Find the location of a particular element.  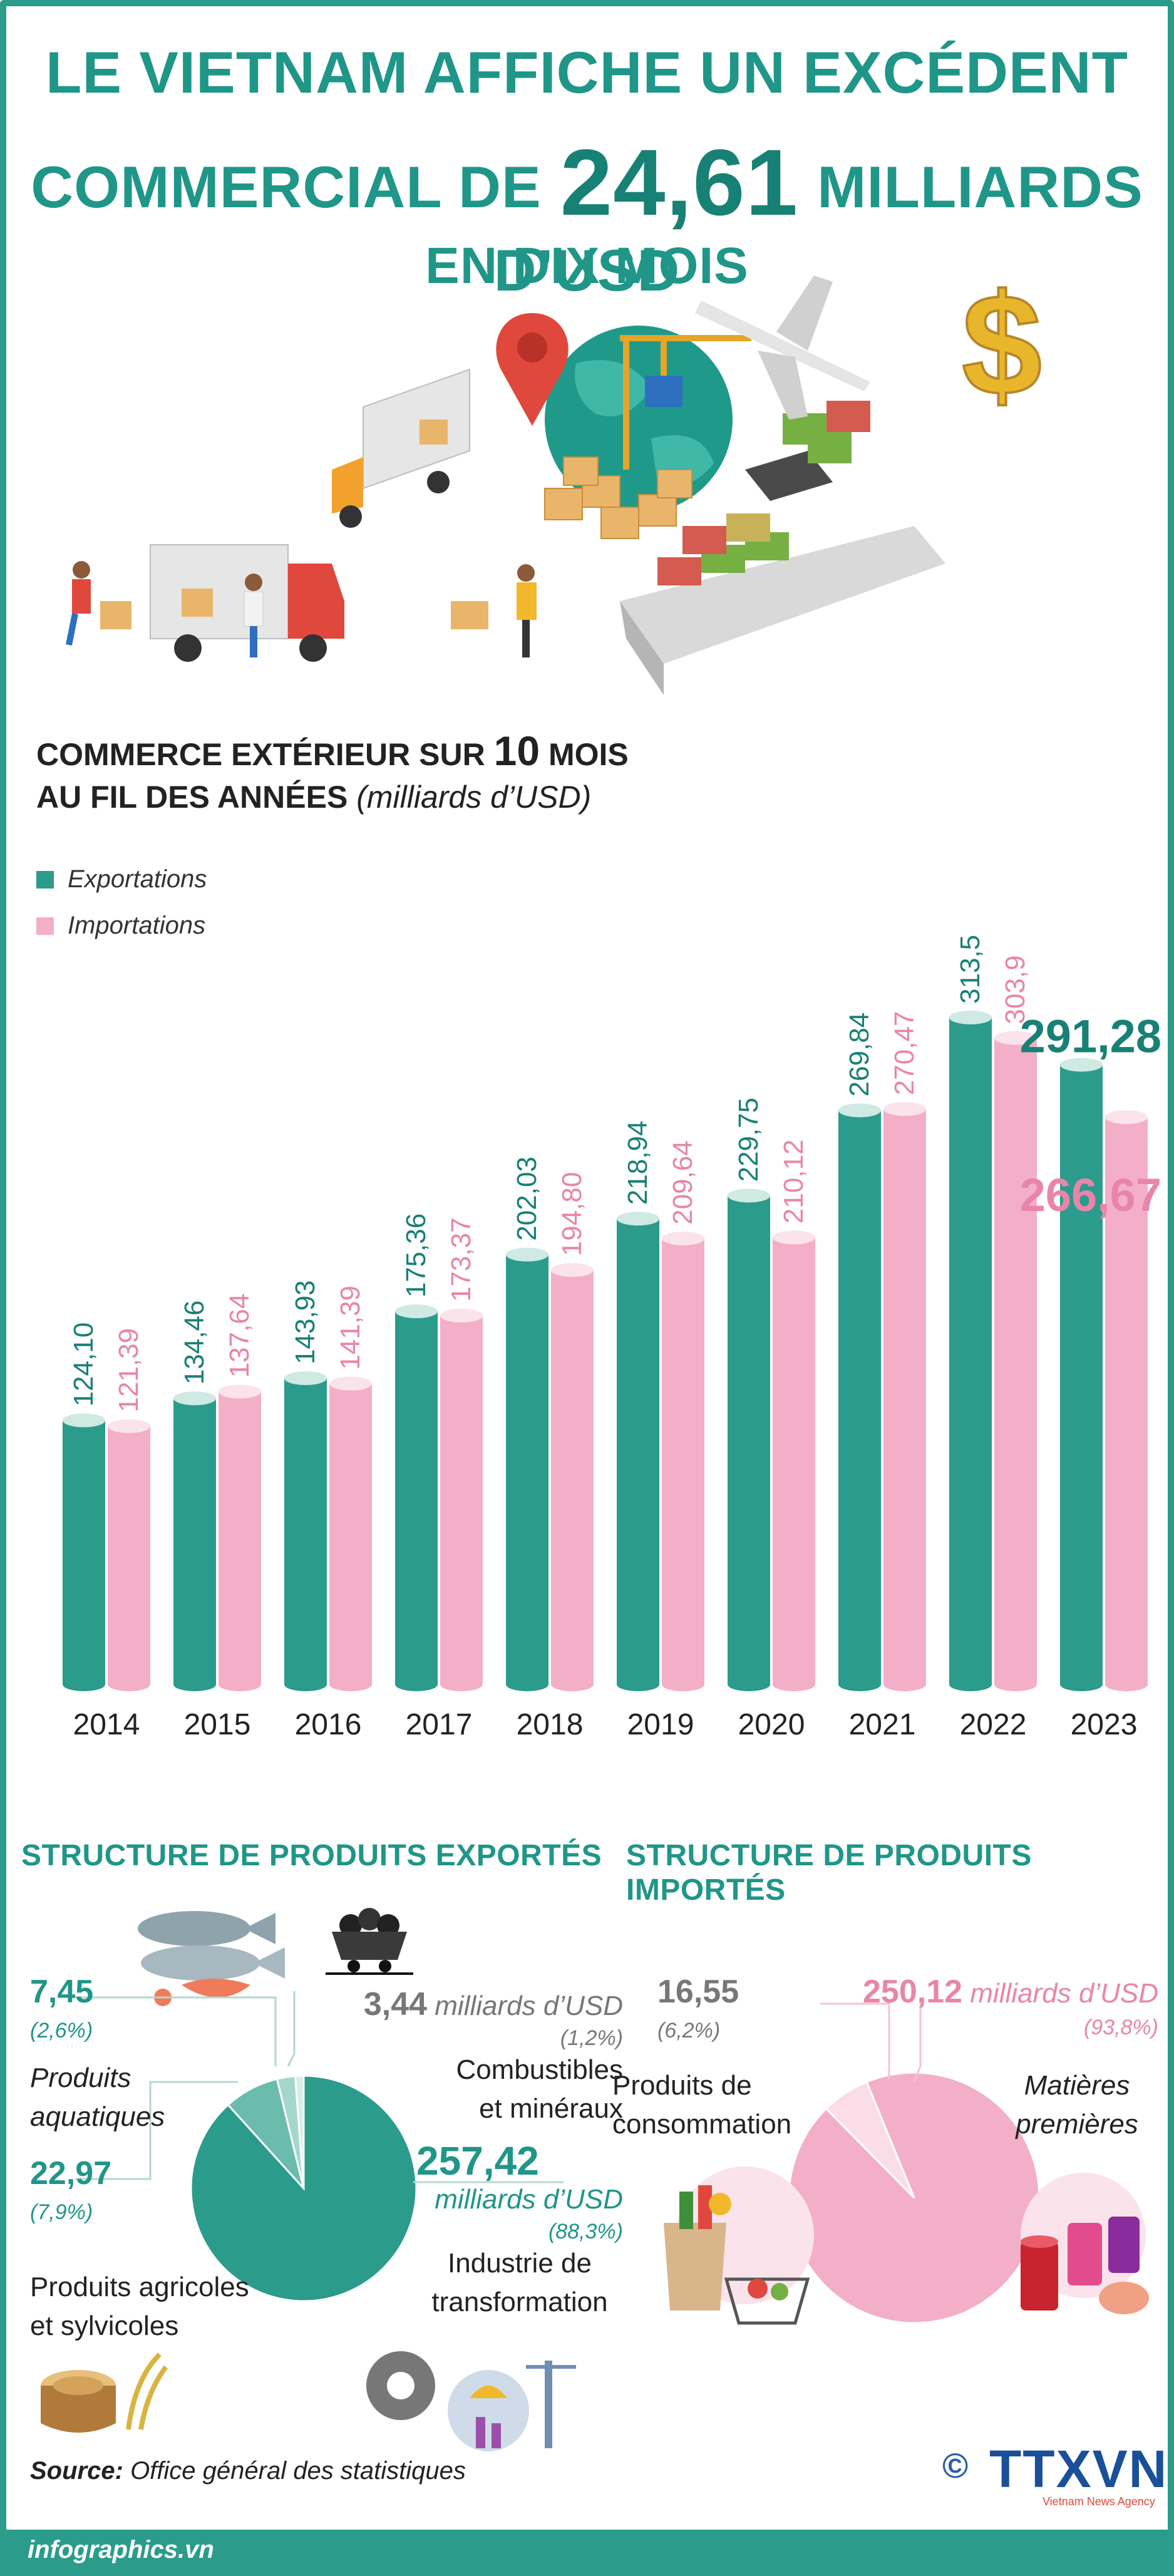

bar-base-import-2014 is located at coordinates (129, 1684).